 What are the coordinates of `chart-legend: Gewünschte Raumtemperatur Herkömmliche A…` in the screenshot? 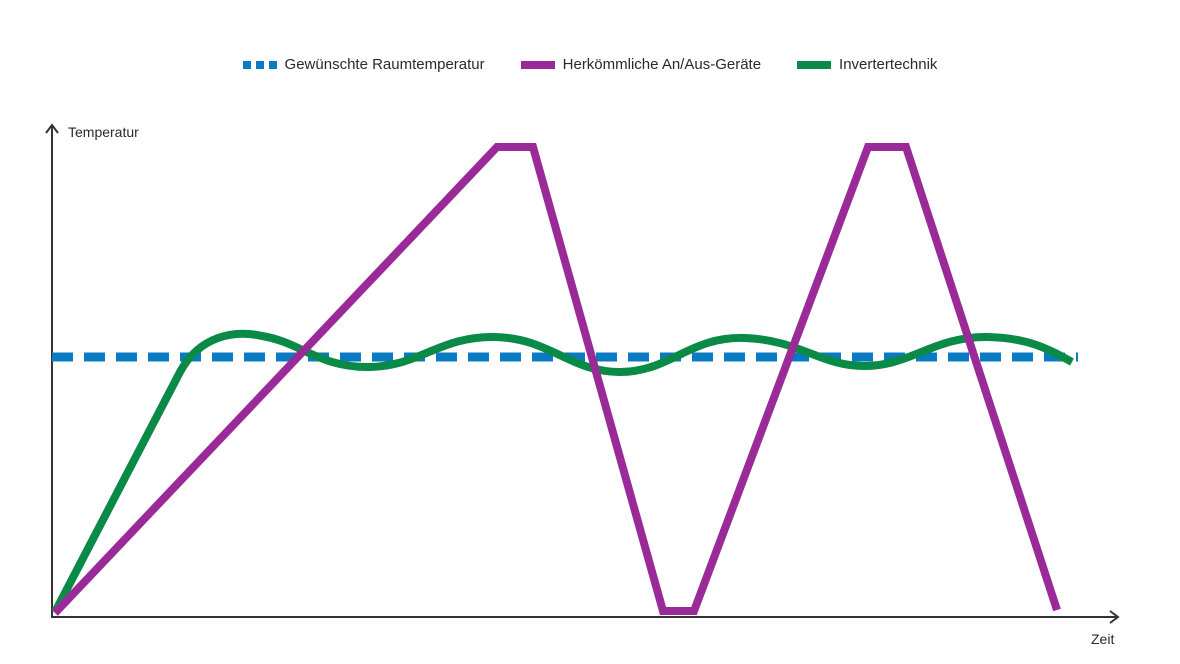 It's located at (590, 64).